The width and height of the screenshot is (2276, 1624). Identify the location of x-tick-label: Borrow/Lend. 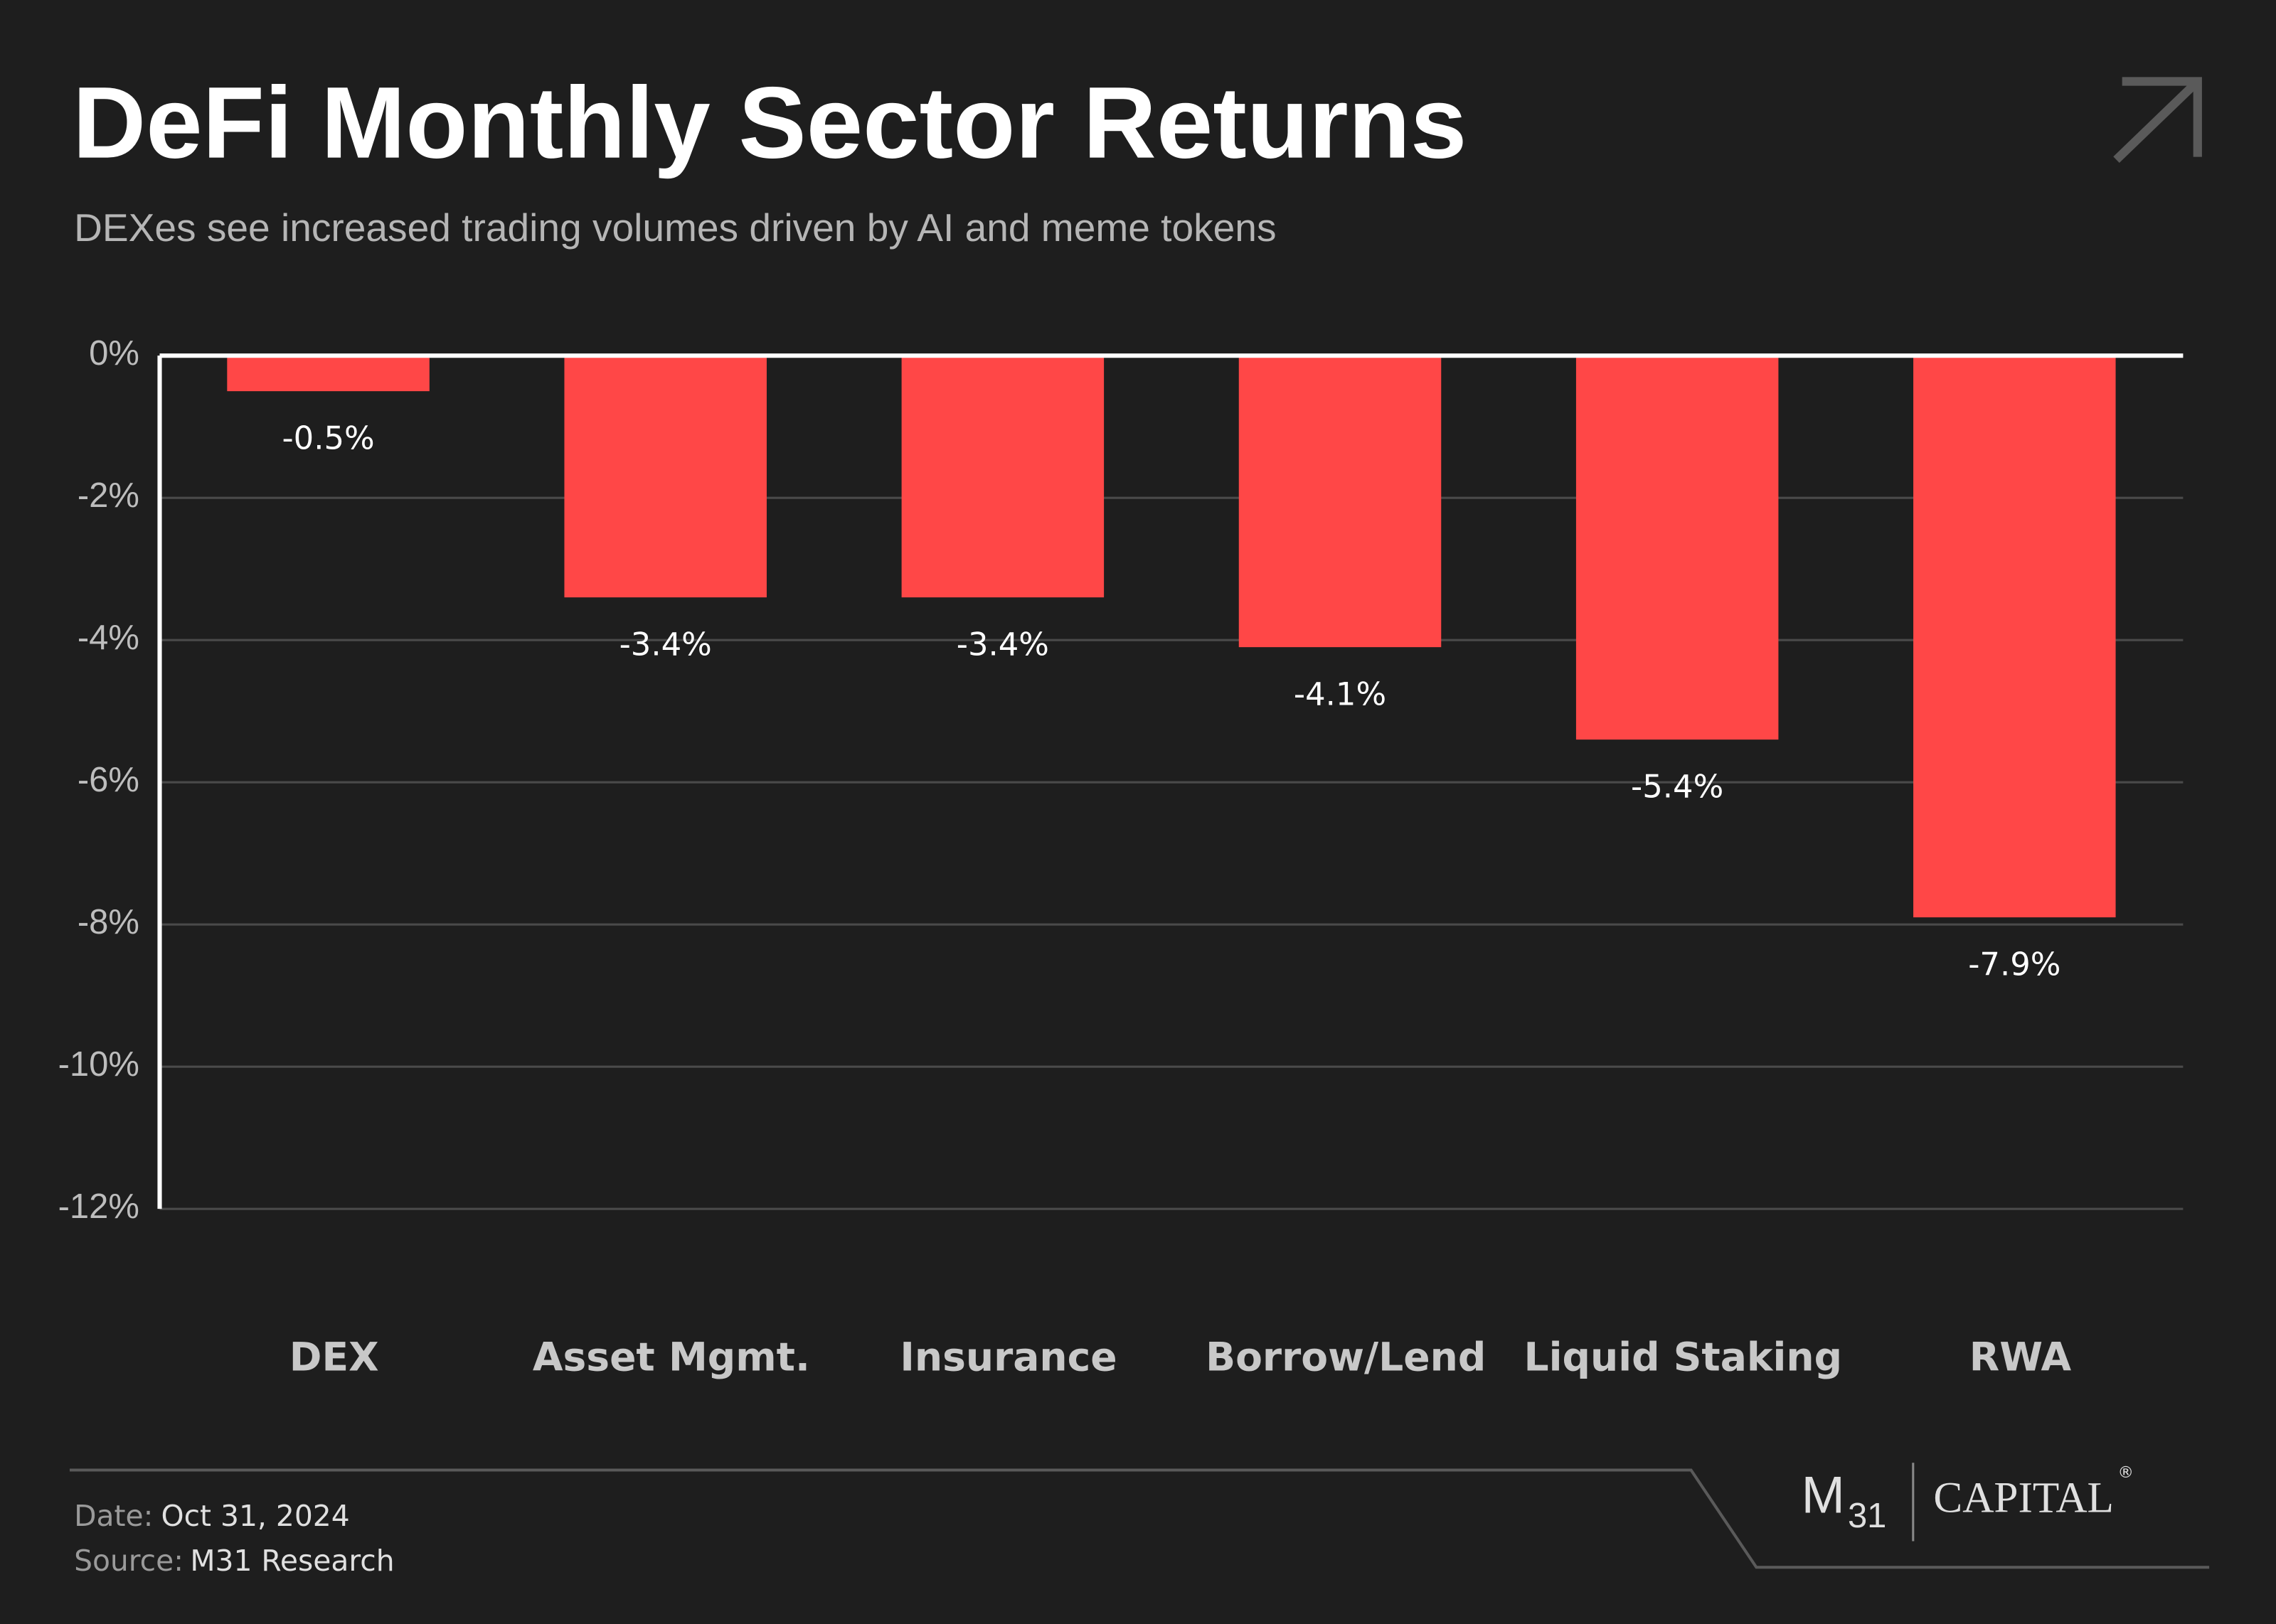
(1346, 1357).